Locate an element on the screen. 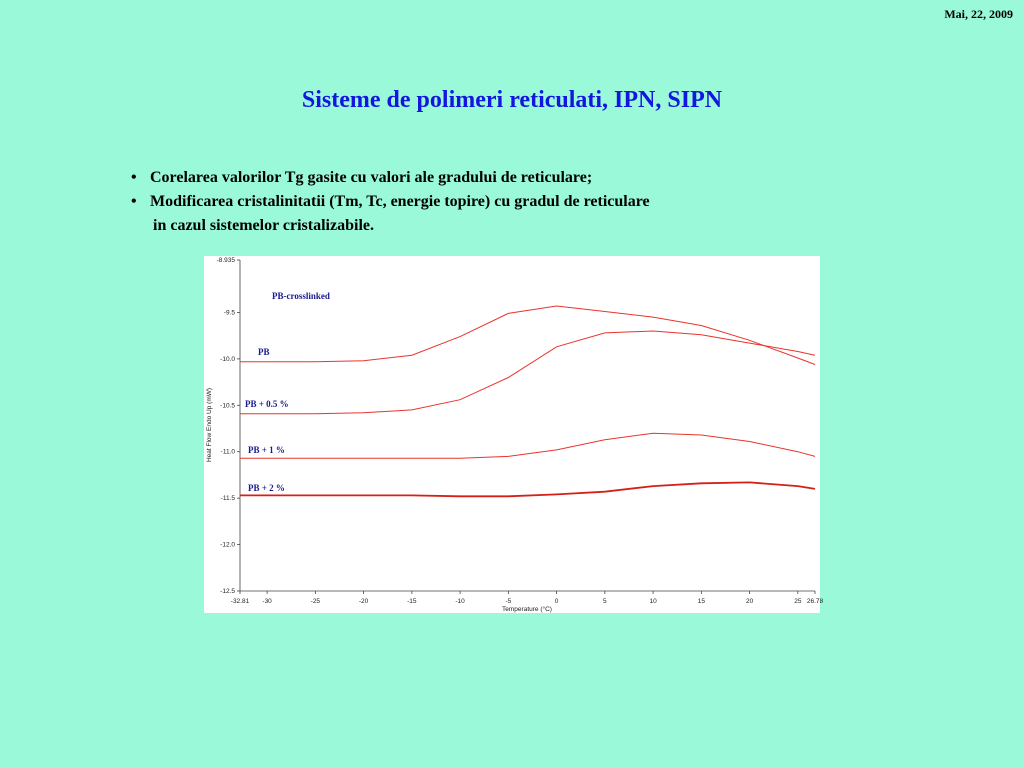 This screenshot has width=1024, height=768. x-tick-label: -15 is located at coordinates (412, 601).